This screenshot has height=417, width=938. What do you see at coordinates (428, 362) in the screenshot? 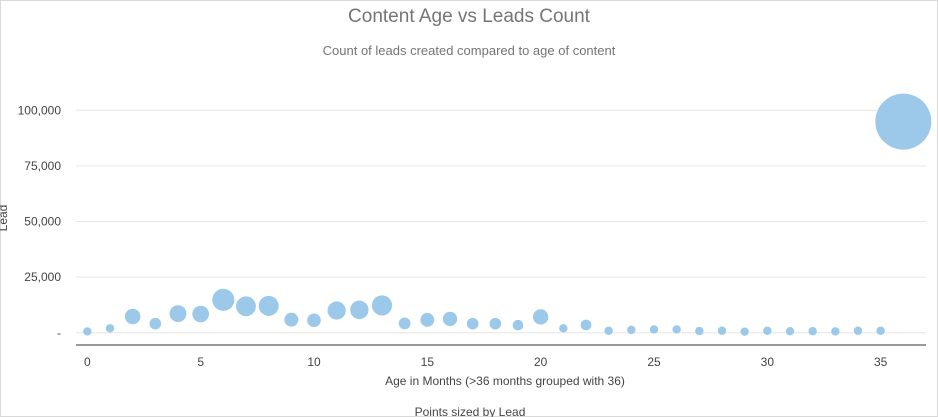
I see `x-tick-label: 15` at bounding box center [428, 362].